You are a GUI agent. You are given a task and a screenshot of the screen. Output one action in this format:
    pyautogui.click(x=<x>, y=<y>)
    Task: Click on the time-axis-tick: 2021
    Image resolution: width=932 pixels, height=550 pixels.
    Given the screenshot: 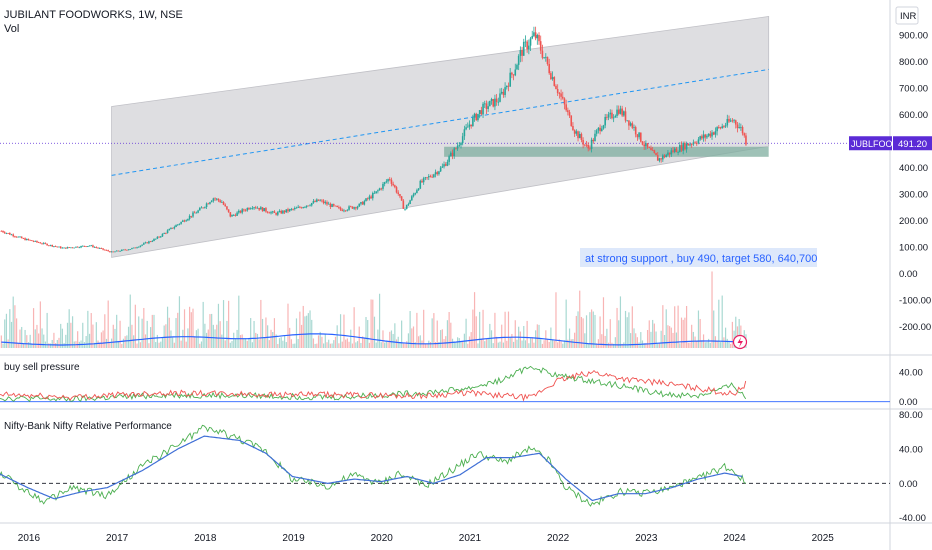 What is the action you would take?
    pyautogui.click(x=470, y=538)
    